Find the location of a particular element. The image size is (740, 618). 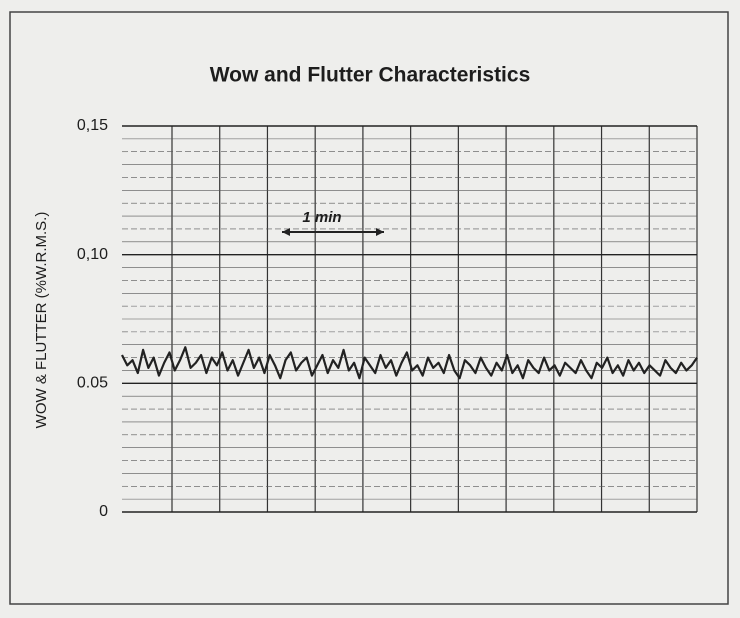

annotation-text: 1 min is located at coordinates (321, 217).